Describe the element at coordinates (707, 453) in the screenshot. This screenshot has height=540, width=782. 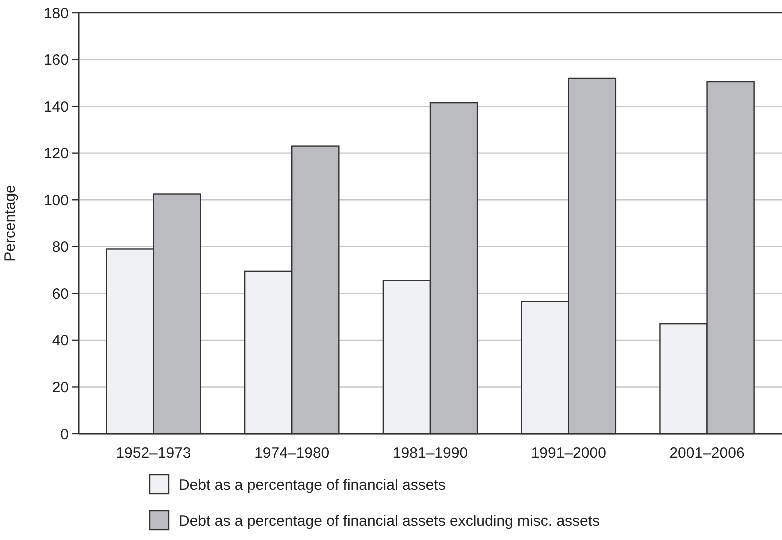
I see `x-tick-label: 2001–2006` at that location.